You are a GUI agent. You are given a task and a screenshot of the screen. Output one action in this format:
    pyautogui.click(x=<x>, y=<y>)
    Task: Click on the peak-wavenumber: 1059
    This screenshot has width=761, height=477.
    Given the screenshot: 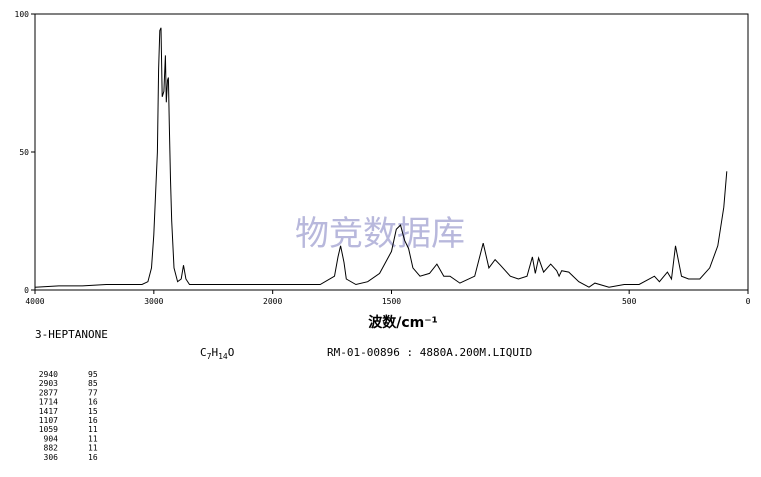 What is the action you would take?
    pyautogui.click(x=48, y=429)
    